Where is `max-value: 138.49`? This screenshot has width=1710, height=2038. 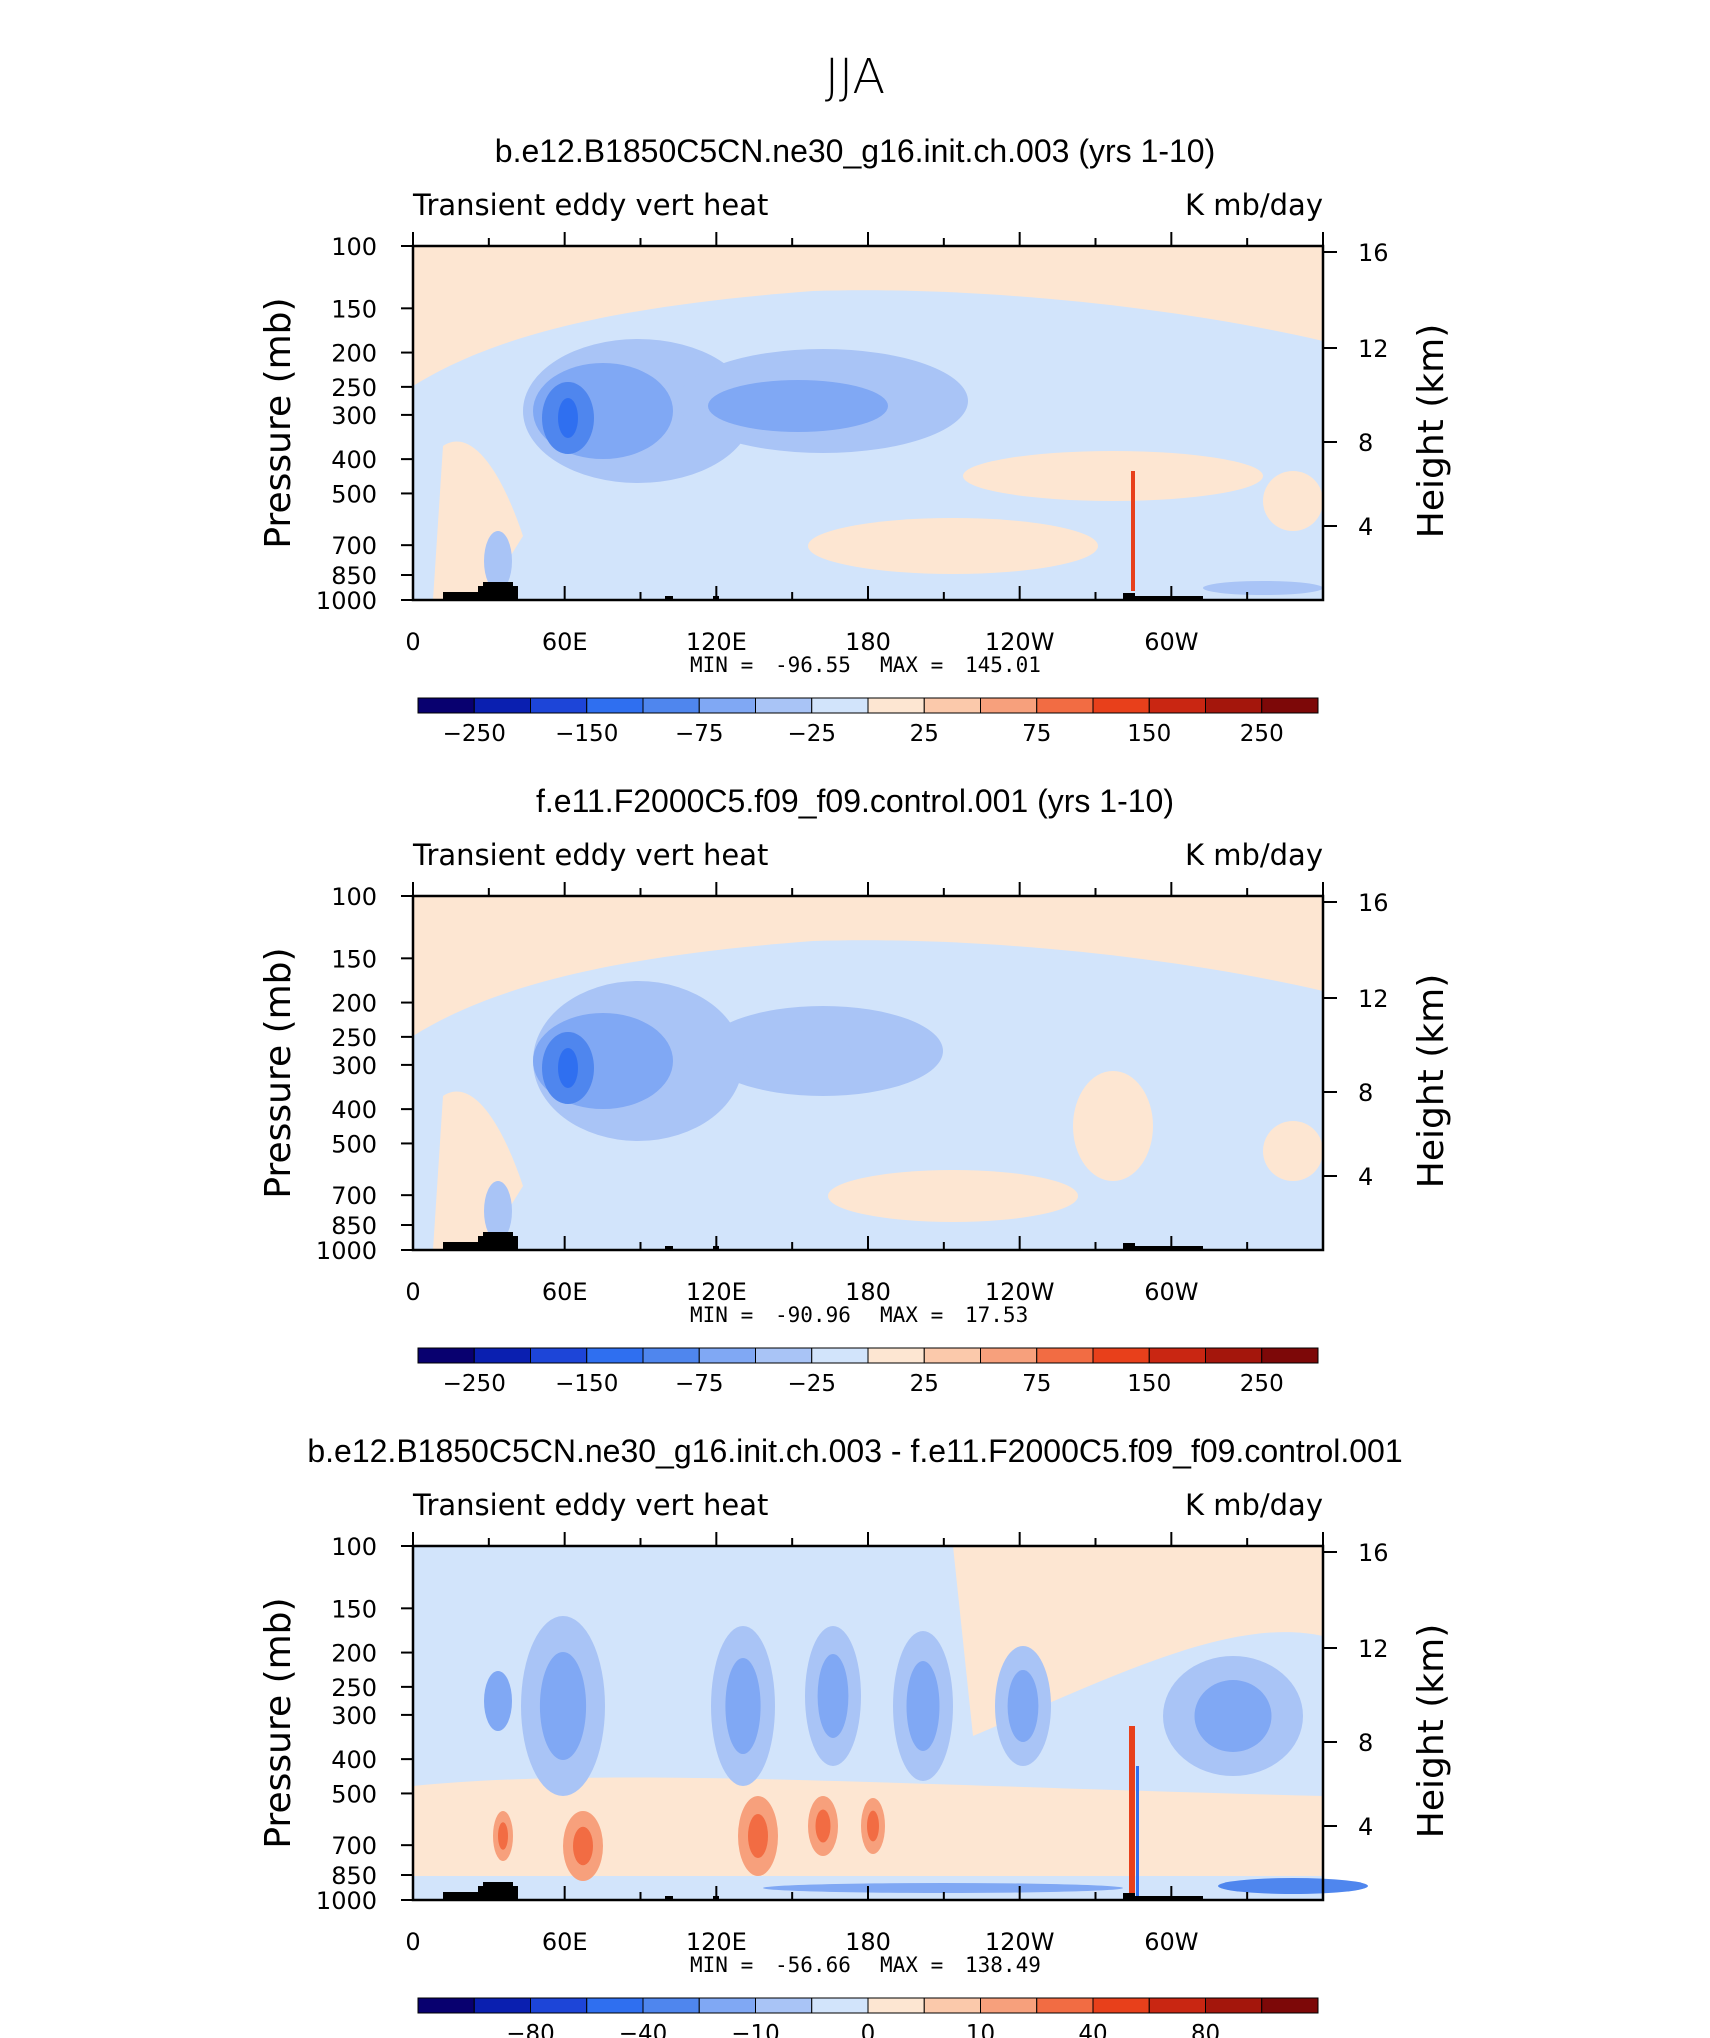
max-value: 138.49 is located at coordinates (1003, 1965).